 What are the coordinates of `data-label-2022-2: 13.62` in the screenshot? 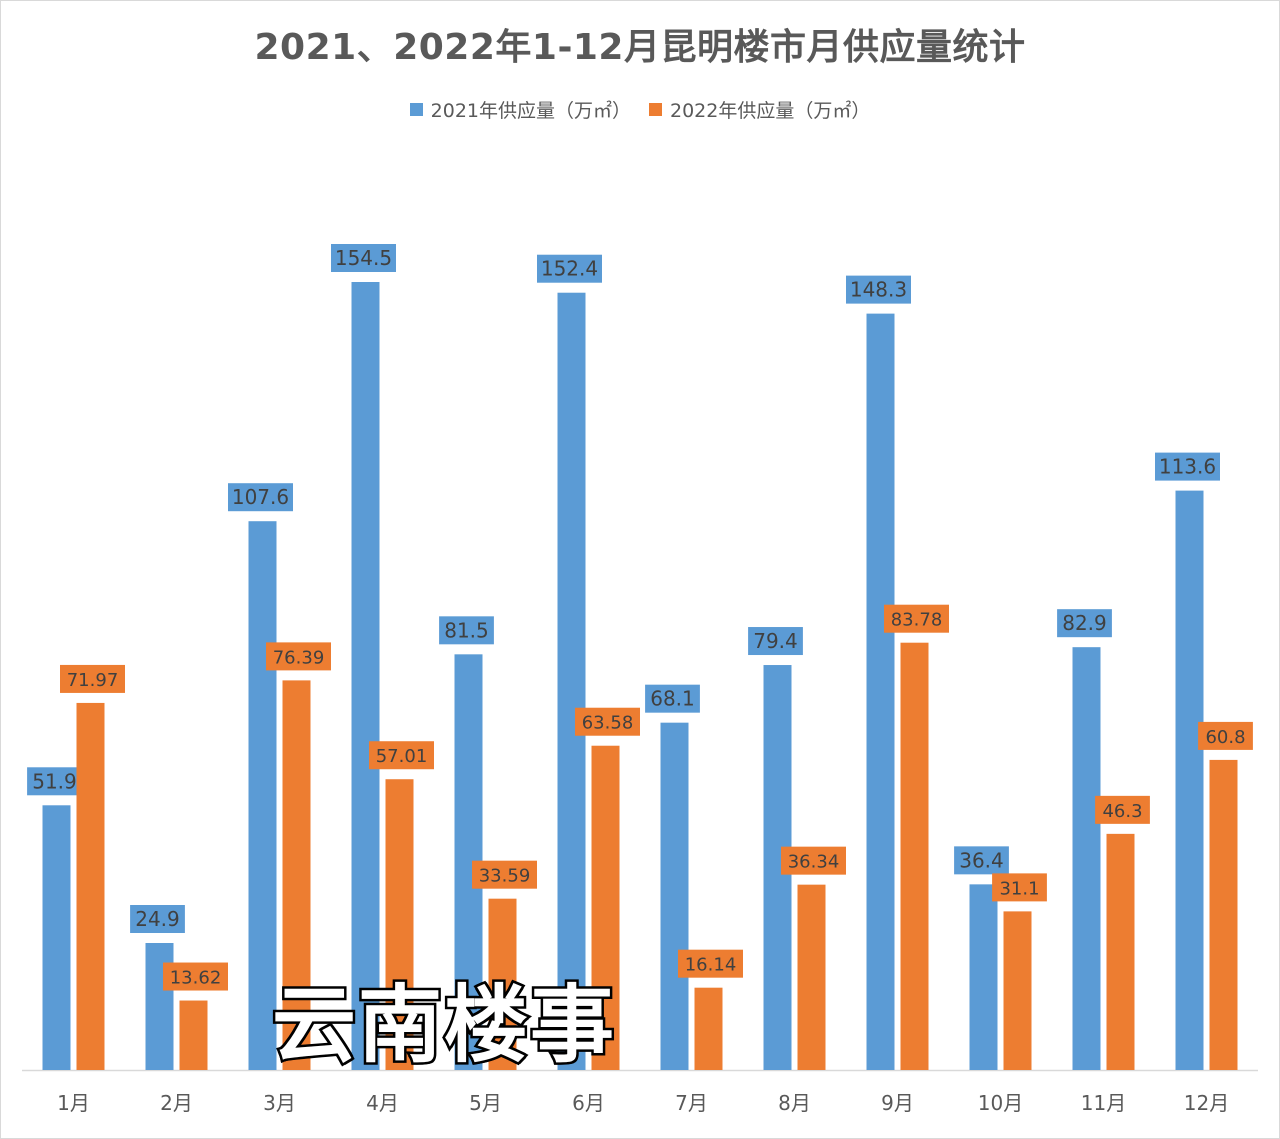 It's located at (196, 978).